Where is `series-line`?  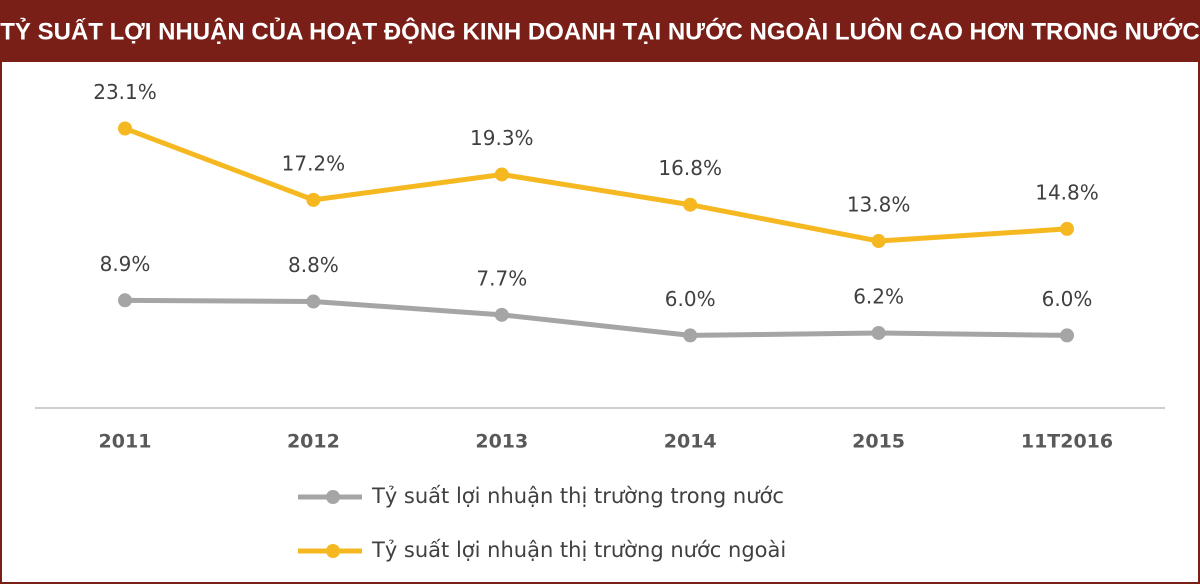 series-line is located at coordinates (596, 317).